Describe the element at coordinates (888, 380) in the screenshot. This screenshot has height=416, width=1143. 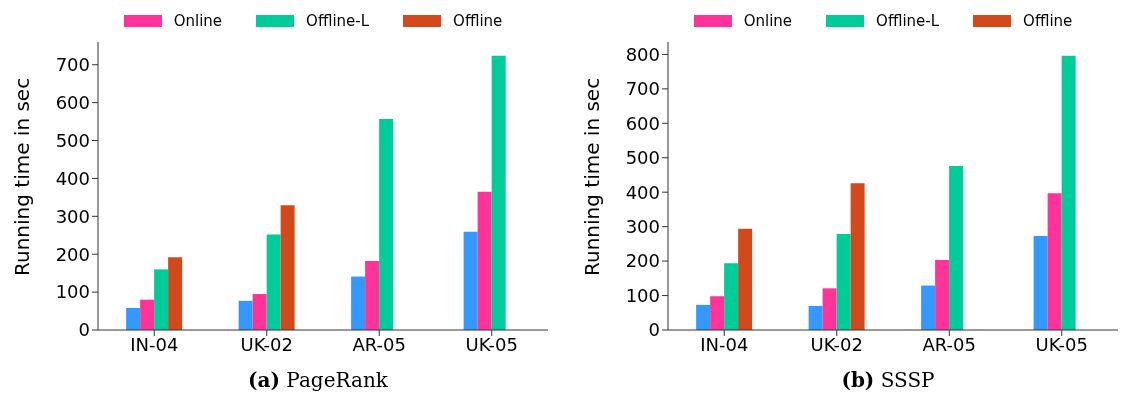
I see `text: (b) SSSP` at that location.